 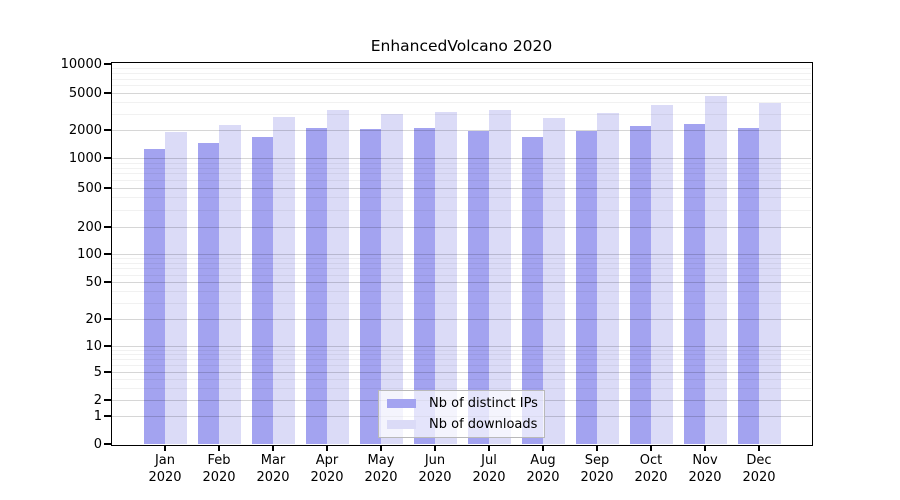 What do you see at coordinates (93, 346) in the screenshot?
I see `y-tick-label: 10` at bounding box center [93, 346].